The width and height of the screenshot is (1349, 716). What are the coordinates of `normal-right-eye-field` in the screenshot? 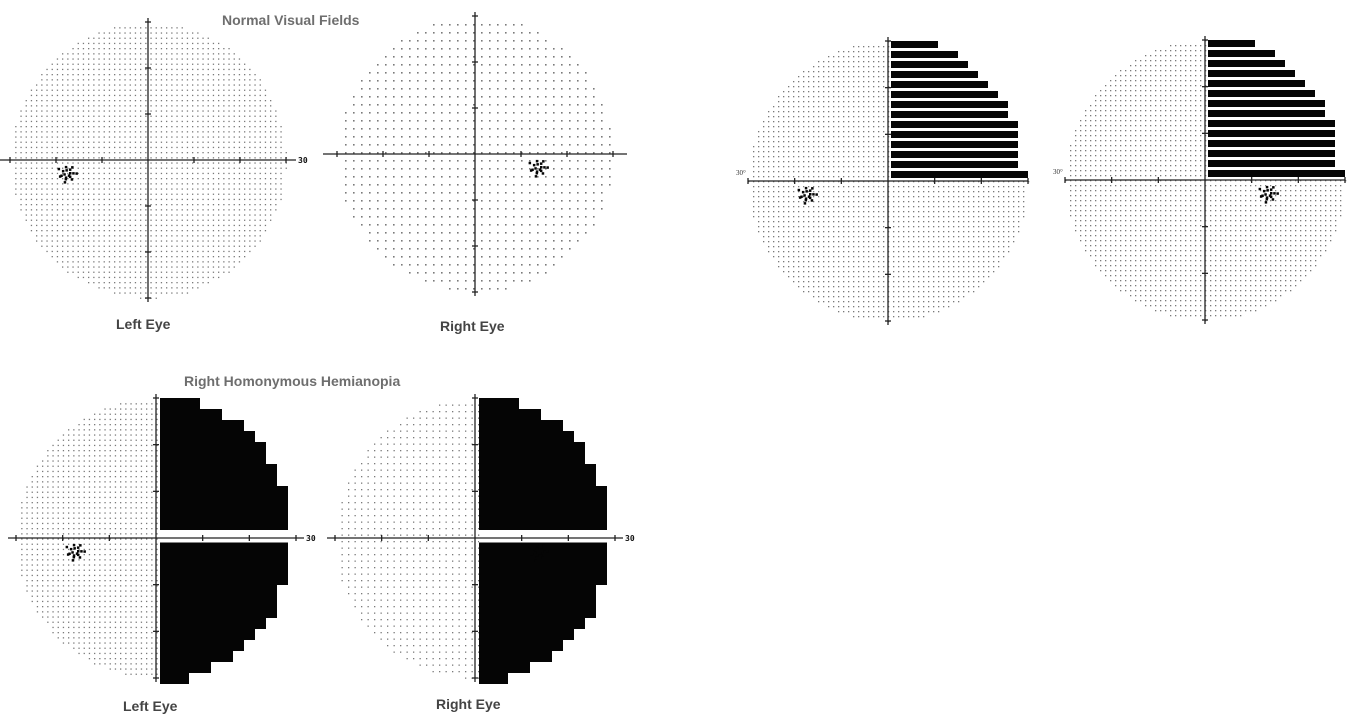 It's located at (475, 154).